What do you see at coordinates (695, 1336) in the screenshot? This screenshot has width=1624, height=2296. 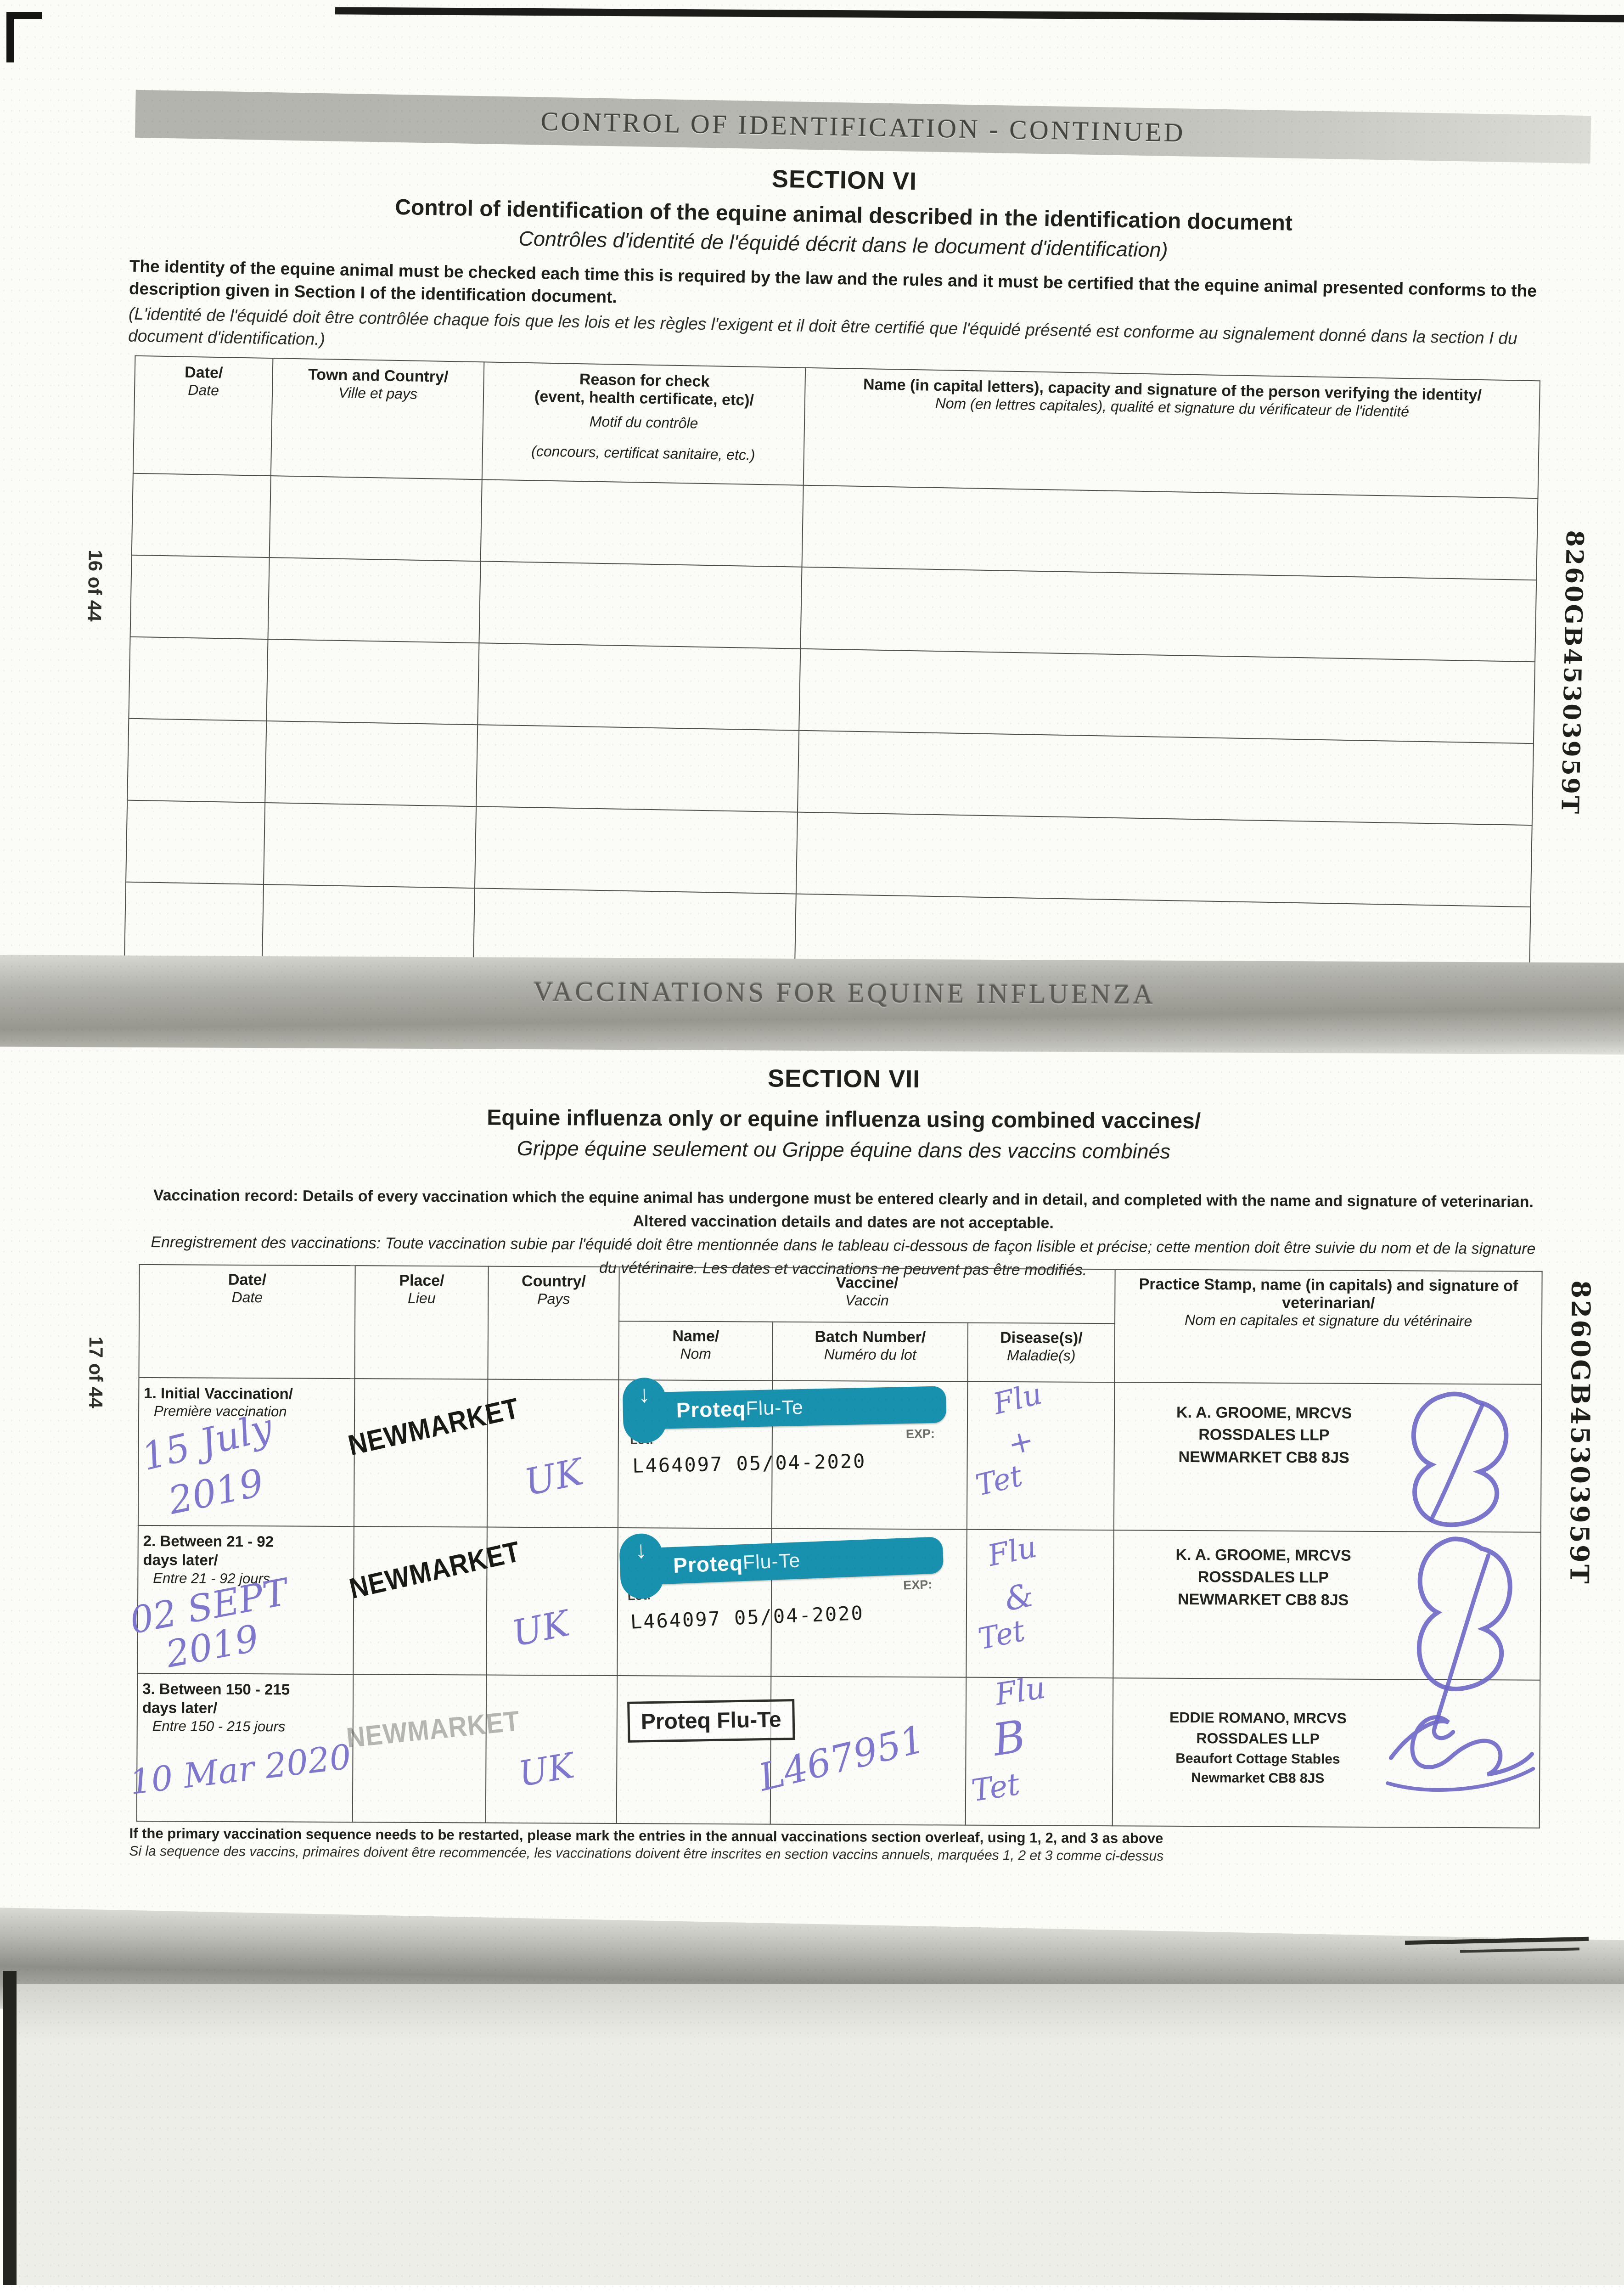 I see `col-vname-en: Name/` at bounding box center [695, 1336].